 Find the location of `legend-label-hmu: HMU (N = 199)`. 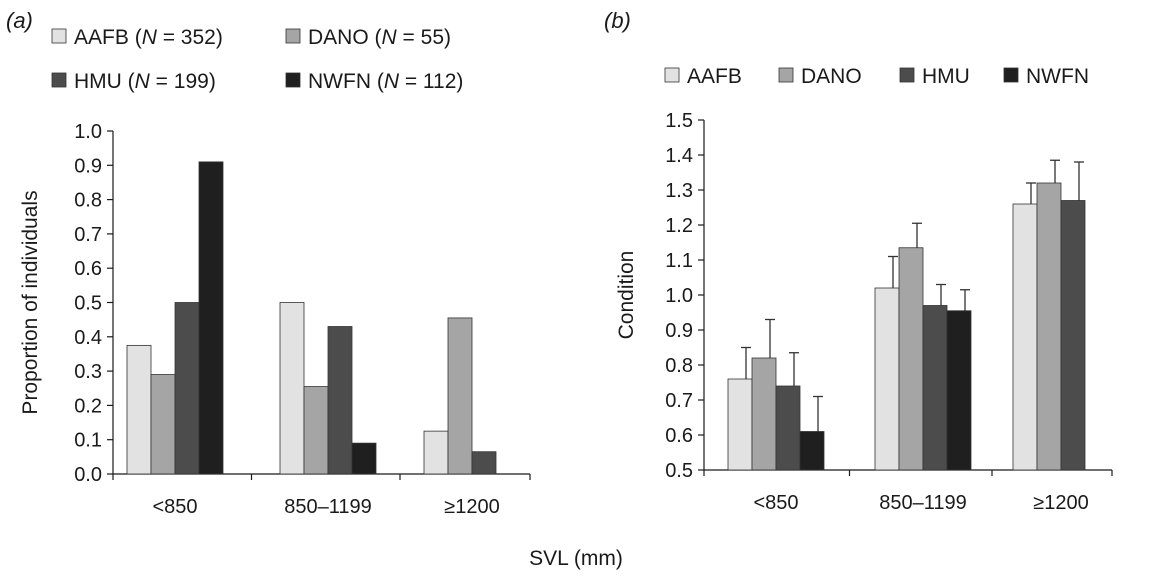

legend-label-hmu: HMU (N = 199) is located at coordinates (145, 81).